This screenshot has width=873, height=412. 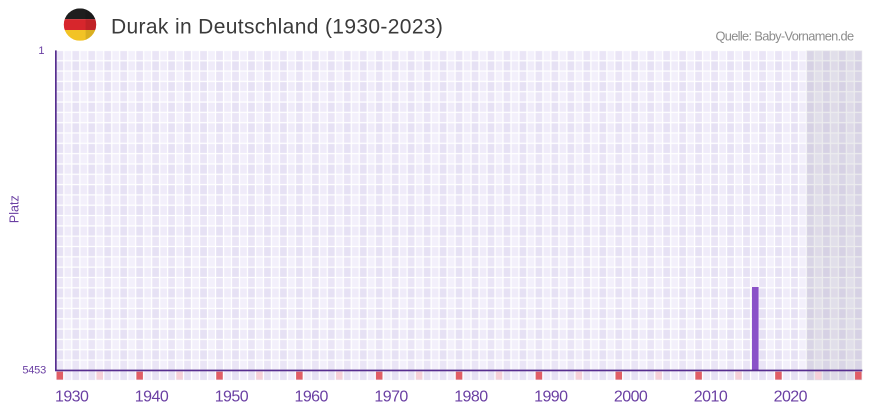 What do you see at coordinates (41, 51) in the screenshot?
I see `svg-text: 1` at bounding box center [41, 51].